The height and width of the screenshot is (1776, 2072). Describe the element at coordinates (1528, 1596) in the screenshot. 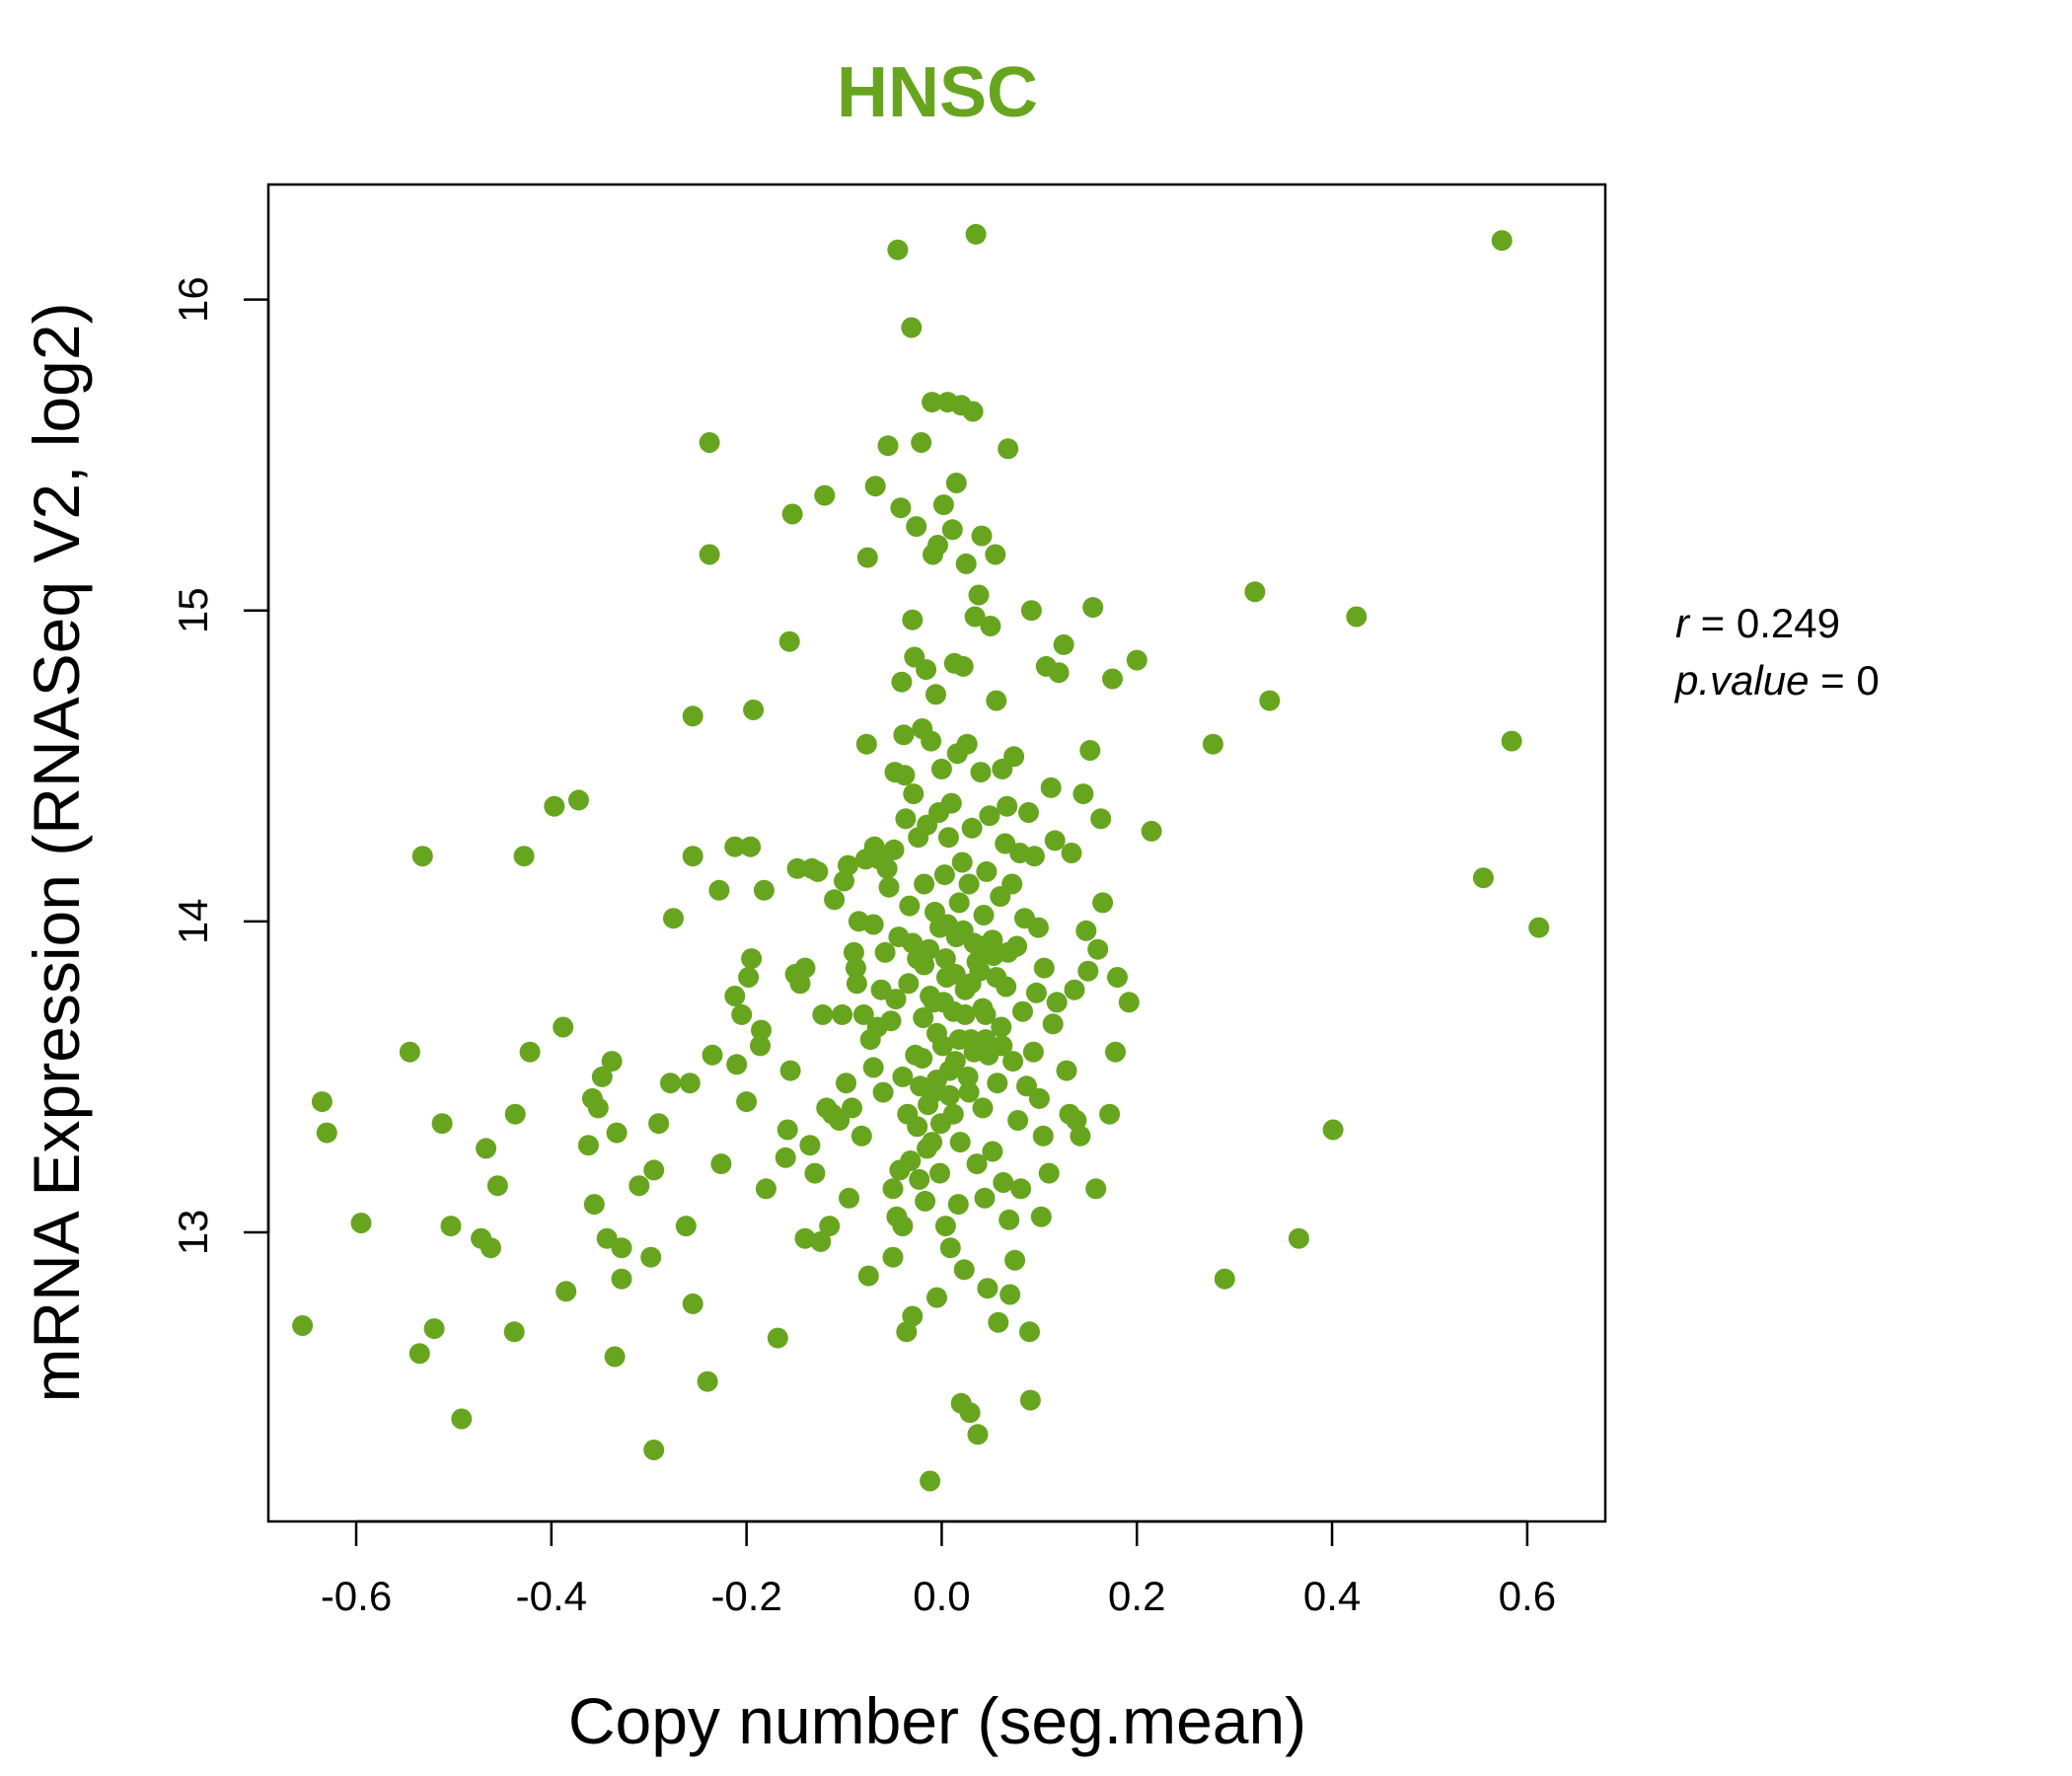

I see `x-tick-label: 0.6` at that location.